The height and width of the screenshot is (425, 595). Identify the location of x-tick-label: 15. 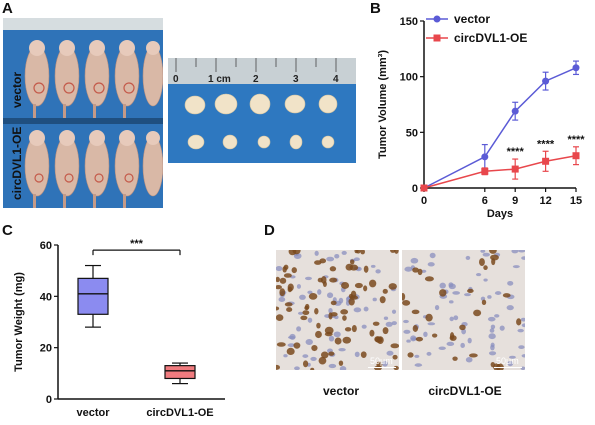
(576, 201).